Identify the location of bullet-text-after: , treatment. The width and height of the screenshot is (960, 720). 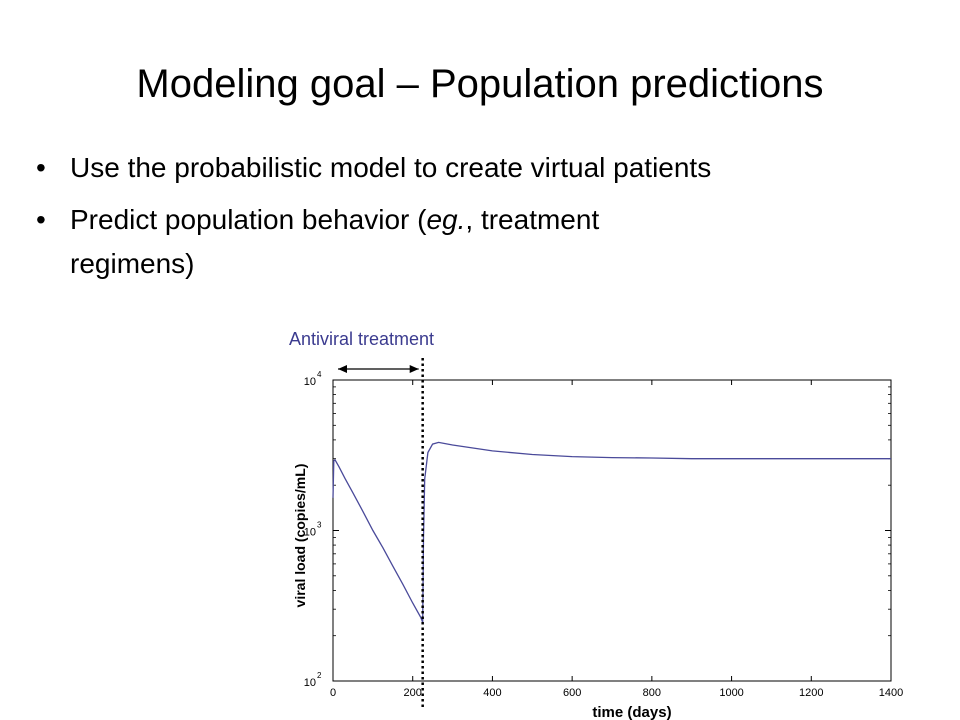
(532, 219).